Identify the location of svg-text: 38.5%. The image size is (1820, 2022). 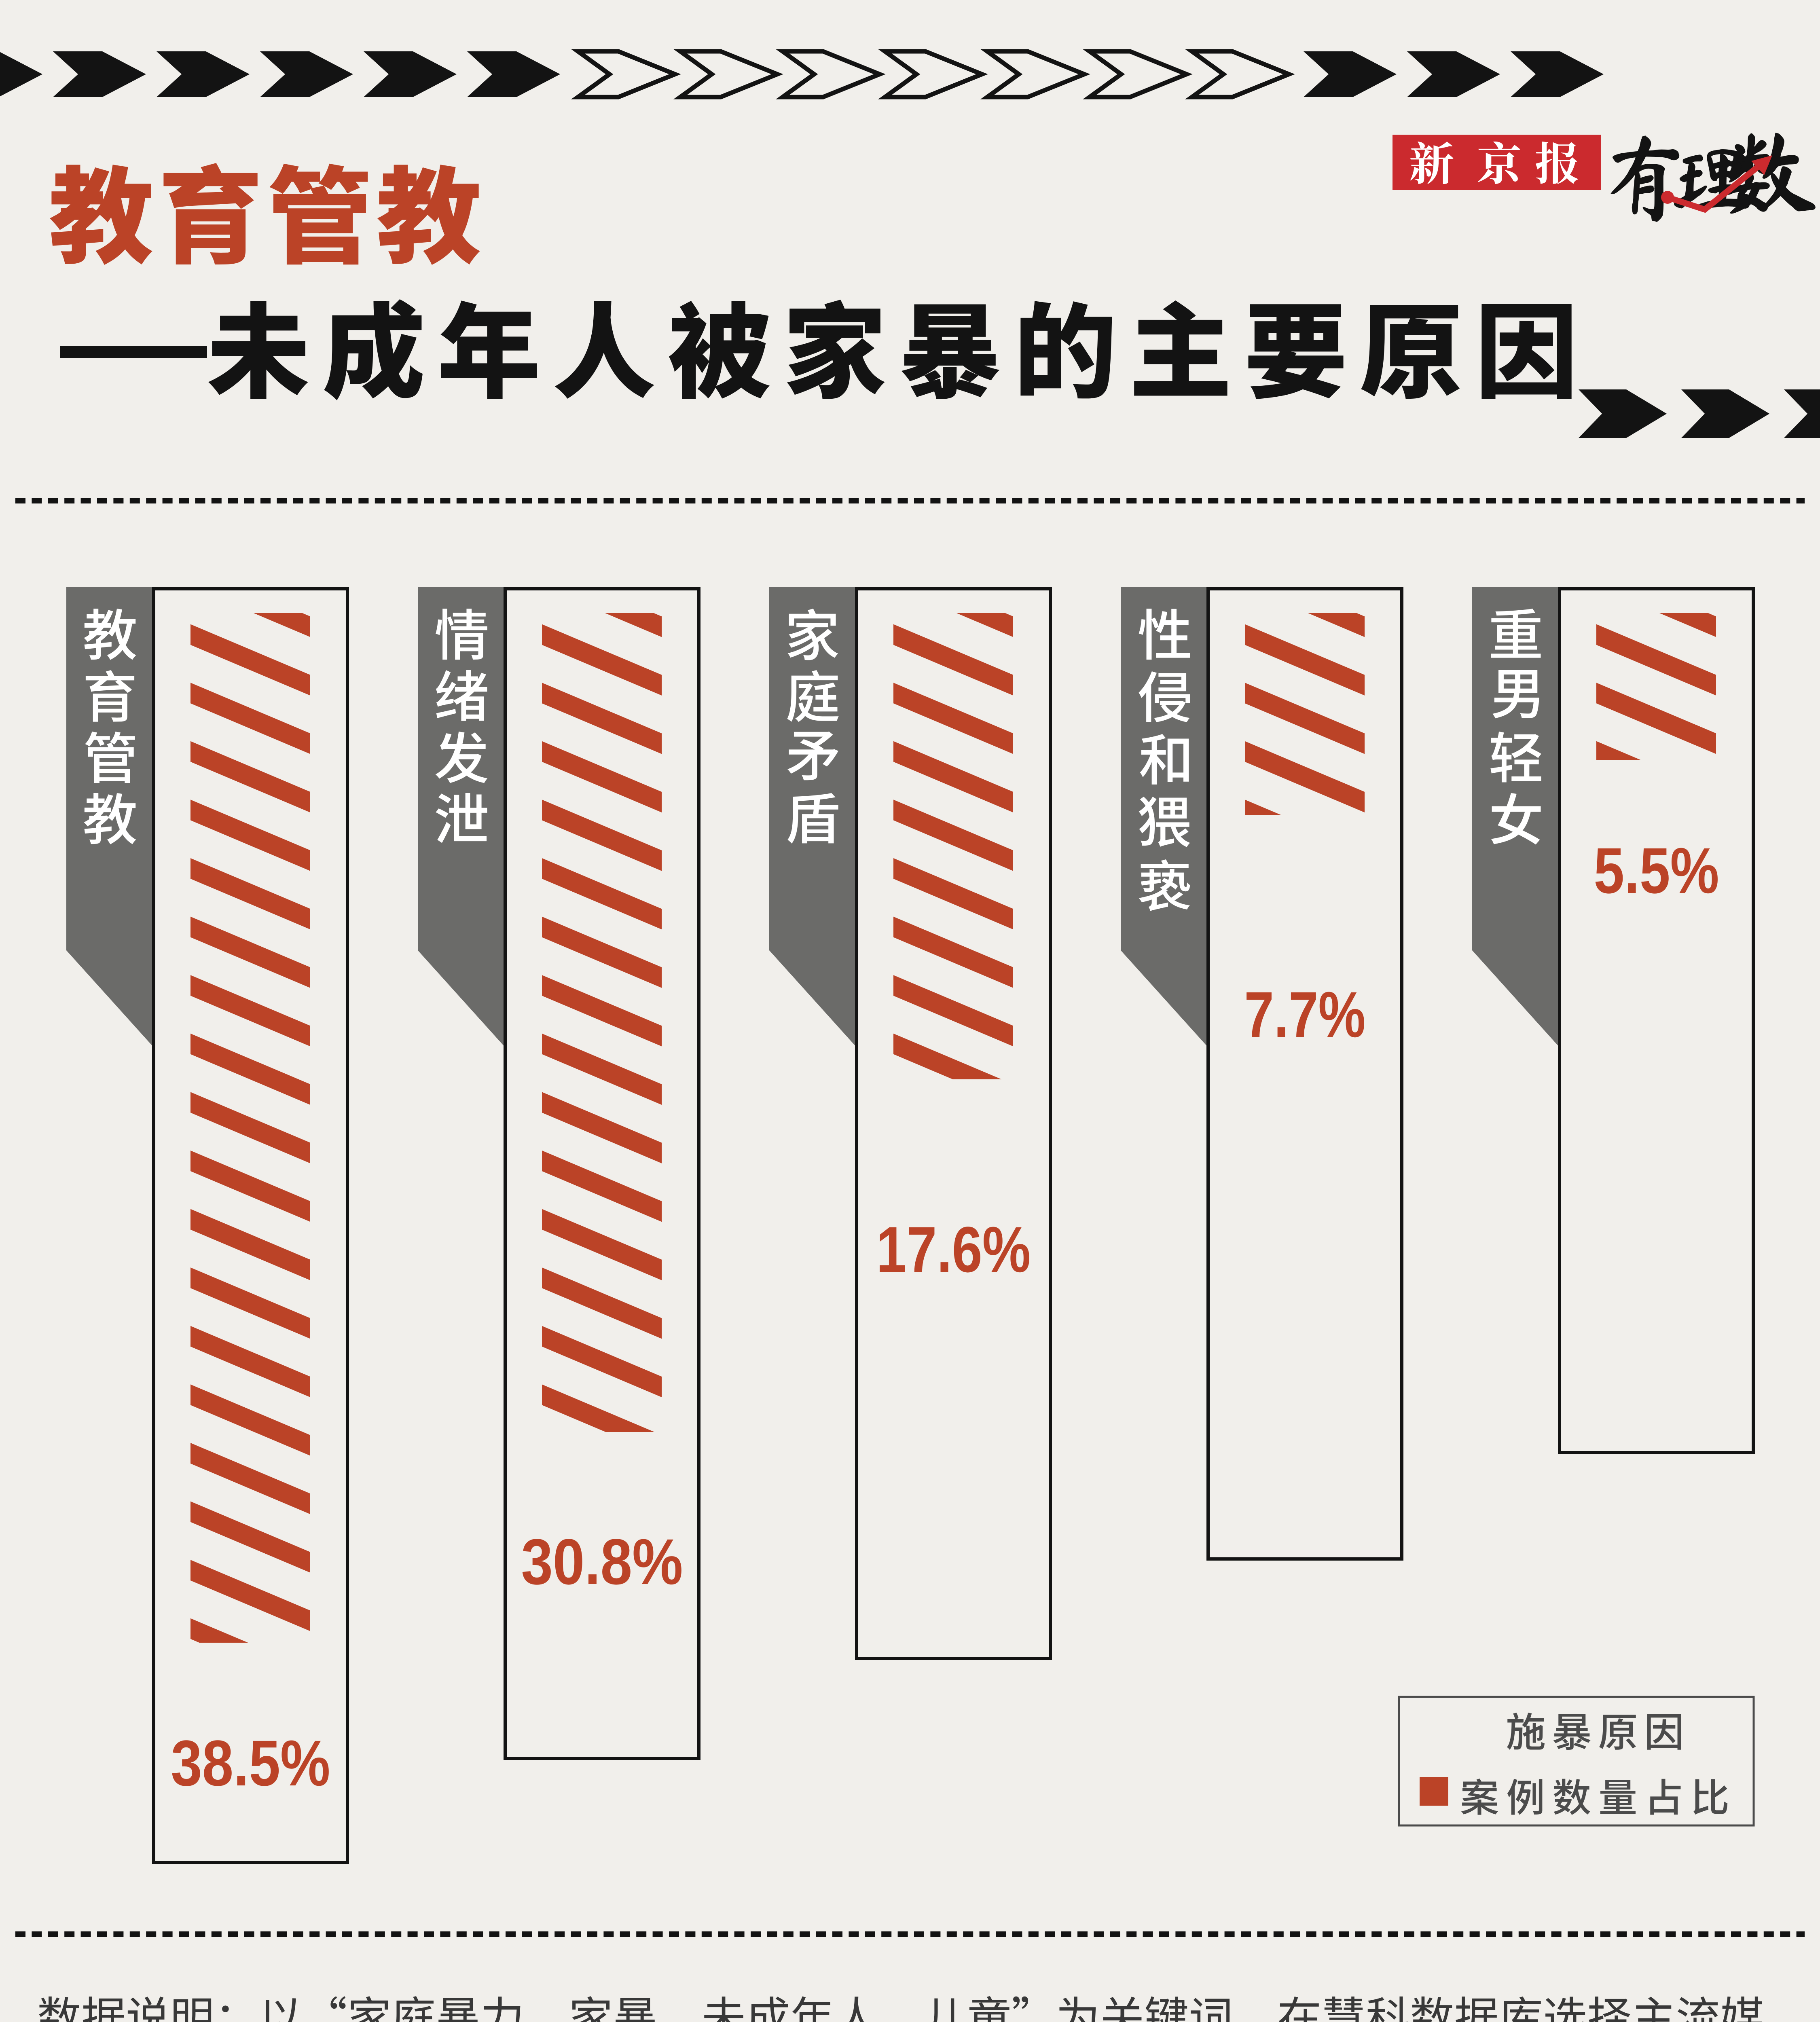
(250, 1763).